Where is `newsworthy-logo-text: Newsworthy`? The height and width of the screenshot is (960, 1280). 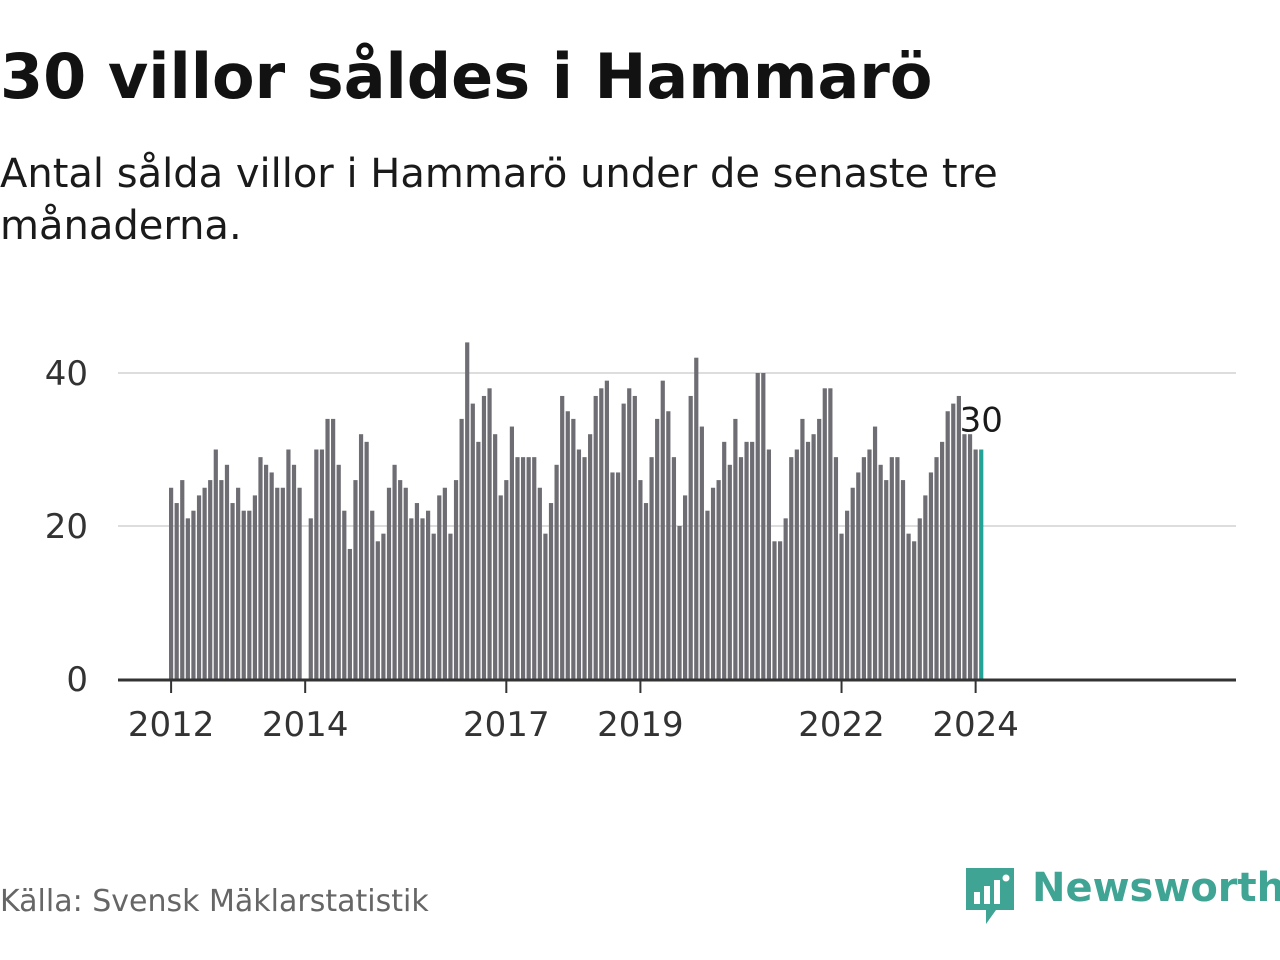
newsworthy-logo-text: Newsworthy is located at coordinates (1156, 888).